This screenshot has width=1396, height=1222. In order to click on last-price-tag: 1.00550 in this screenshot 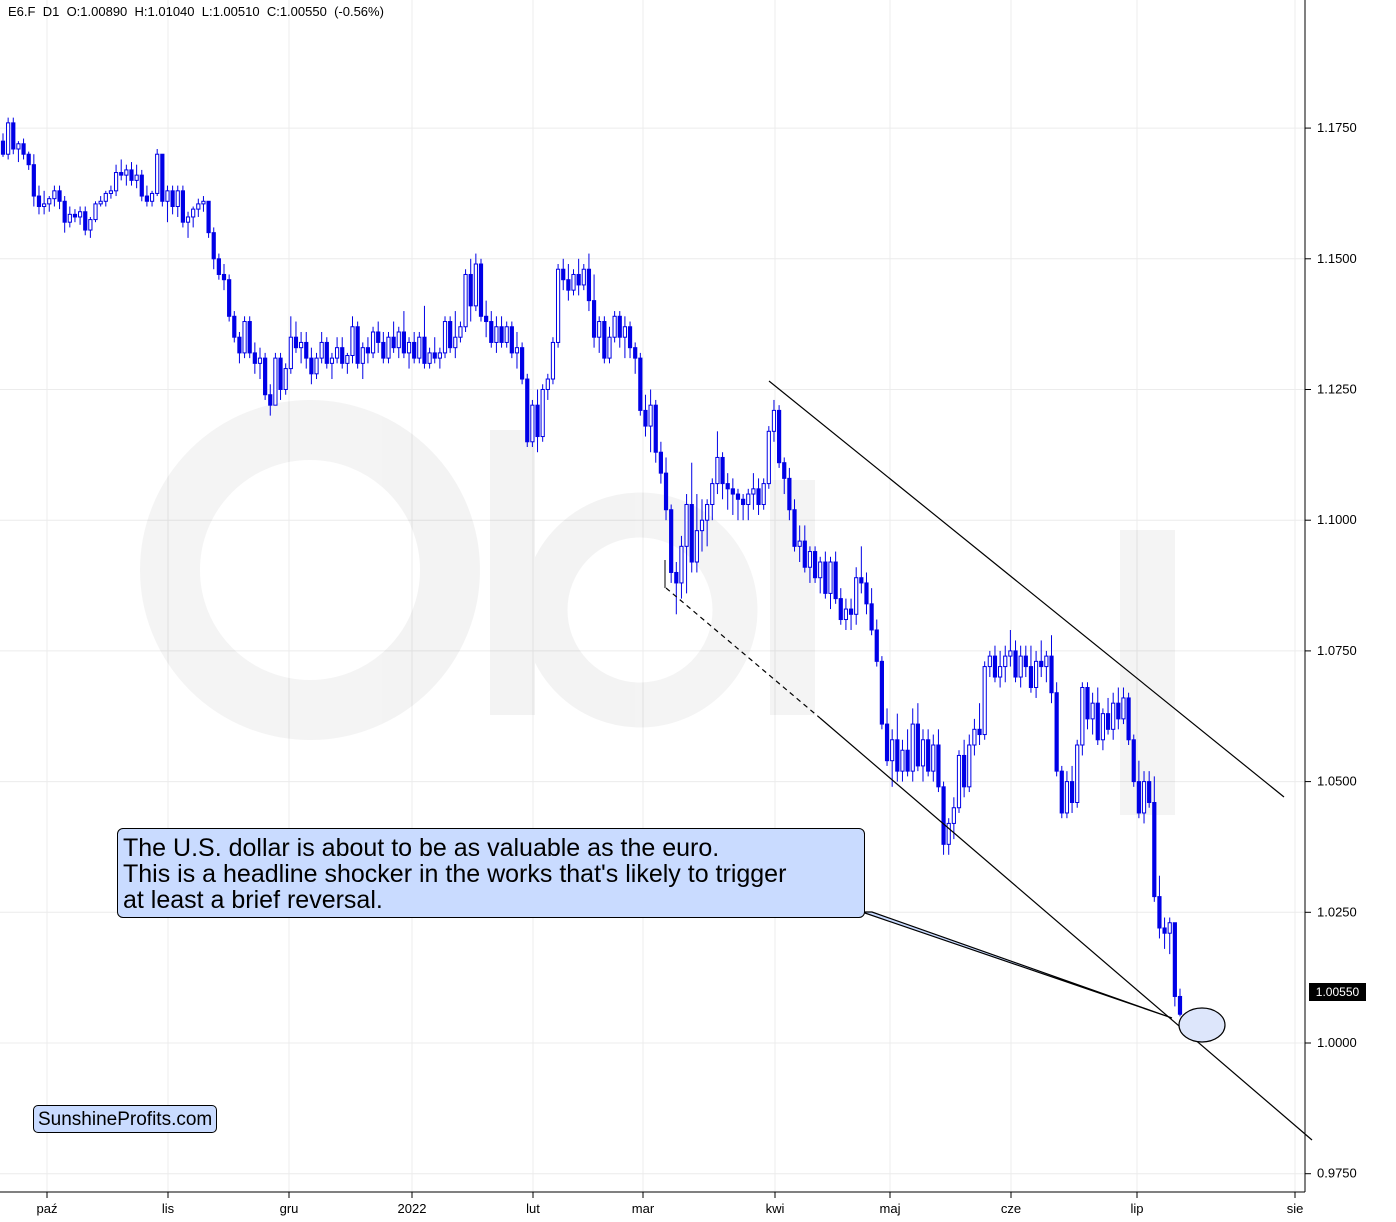, I will do `click(1337, 992)`.